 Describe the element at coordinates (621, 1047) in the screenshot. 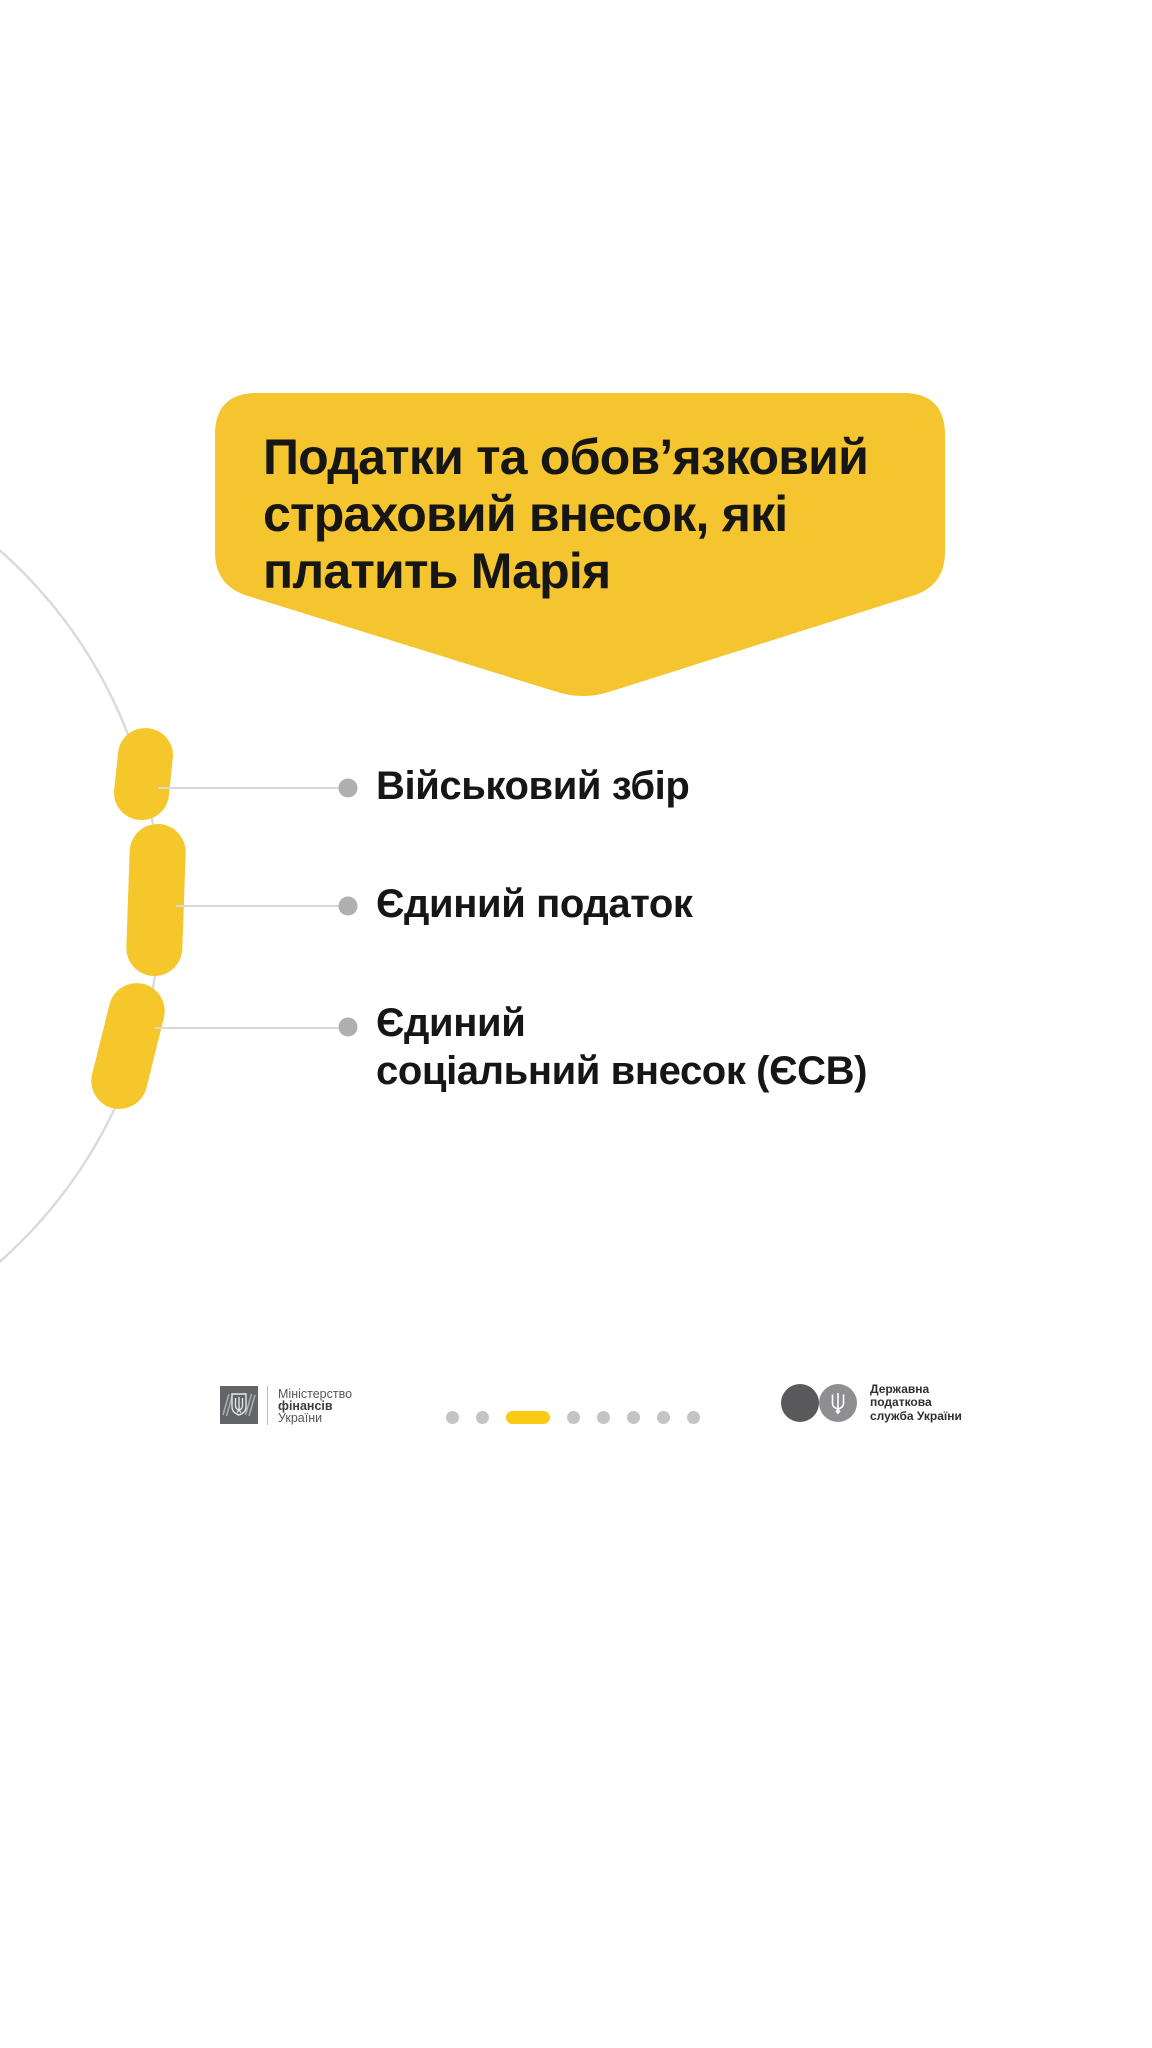

I see `list-item-social-contribution: Єдиний соціальний внесок (ЄСВ)` at that location.